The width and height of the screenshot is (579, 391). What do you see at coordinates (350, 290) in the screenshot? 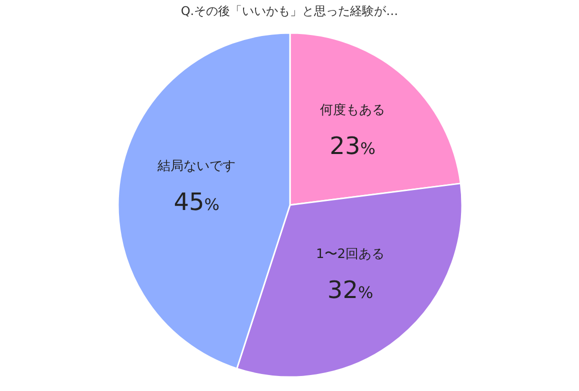
I see `data-label: 32%` at bounding box center [350, 290].